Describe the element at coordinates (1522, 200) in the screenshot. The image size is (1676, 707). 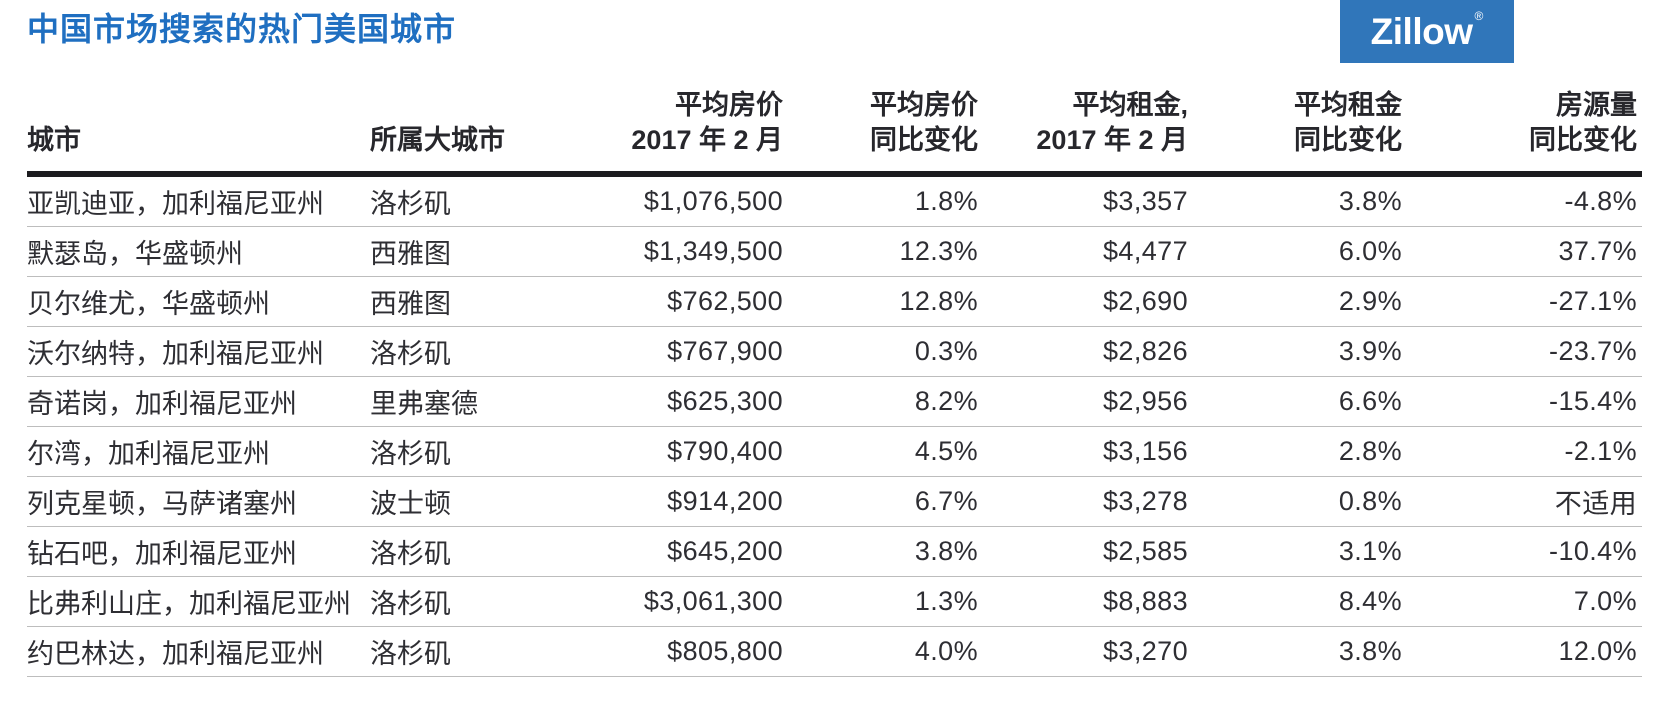
I see `inventory-yoy-cell: -4.8%` at that location.